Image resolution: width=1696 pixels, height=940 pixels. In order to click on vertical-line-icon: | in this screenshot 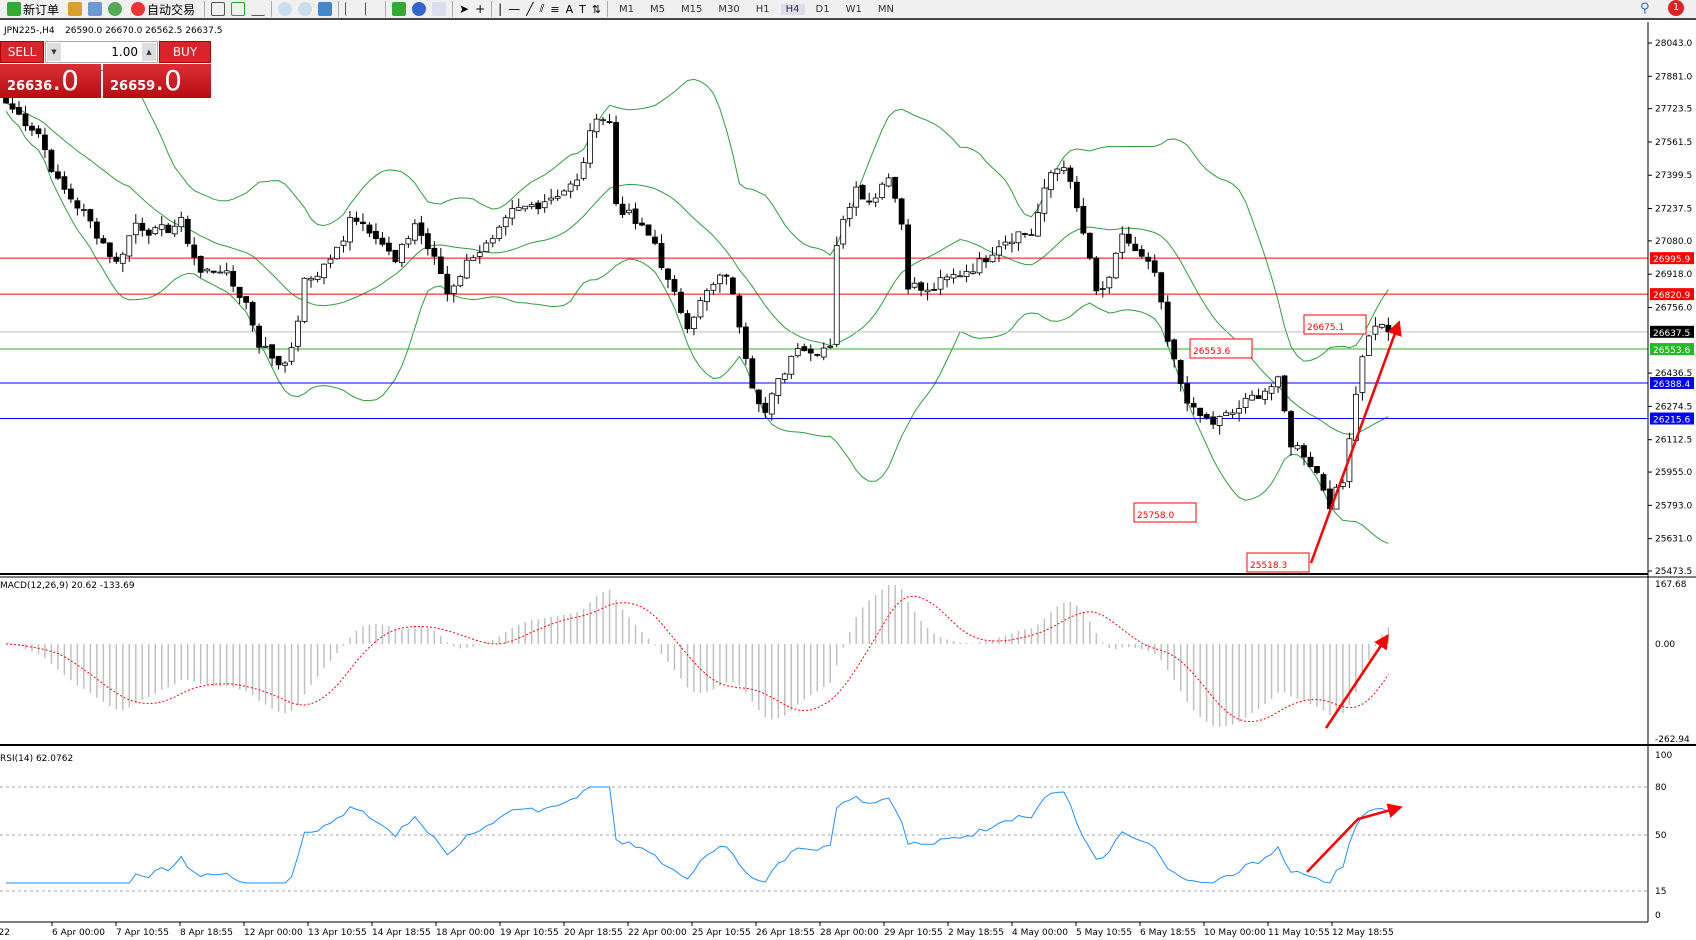, I will do `click(500, 9)`.